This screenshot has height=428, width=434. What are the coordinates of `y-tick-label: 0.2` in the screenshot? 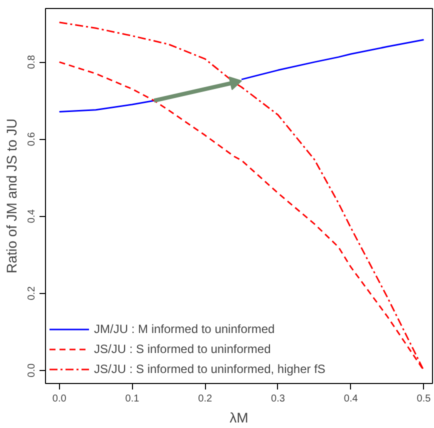 It's located at (32, 293).